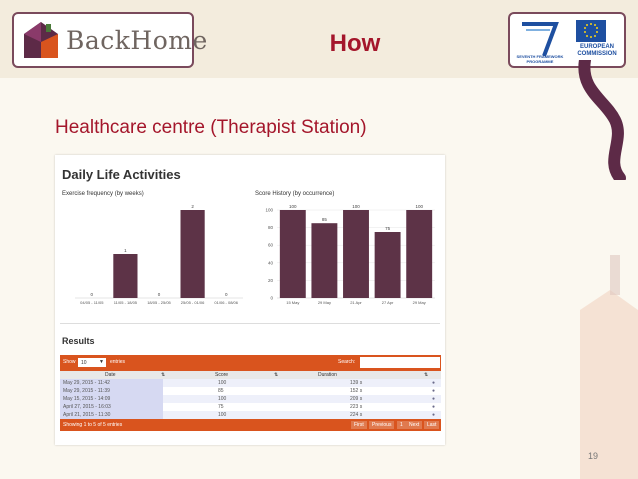  What do you see at coordinates (118, 362) in the screenshot?
I see `entries-label: entries` at bounding box center [118, 362].